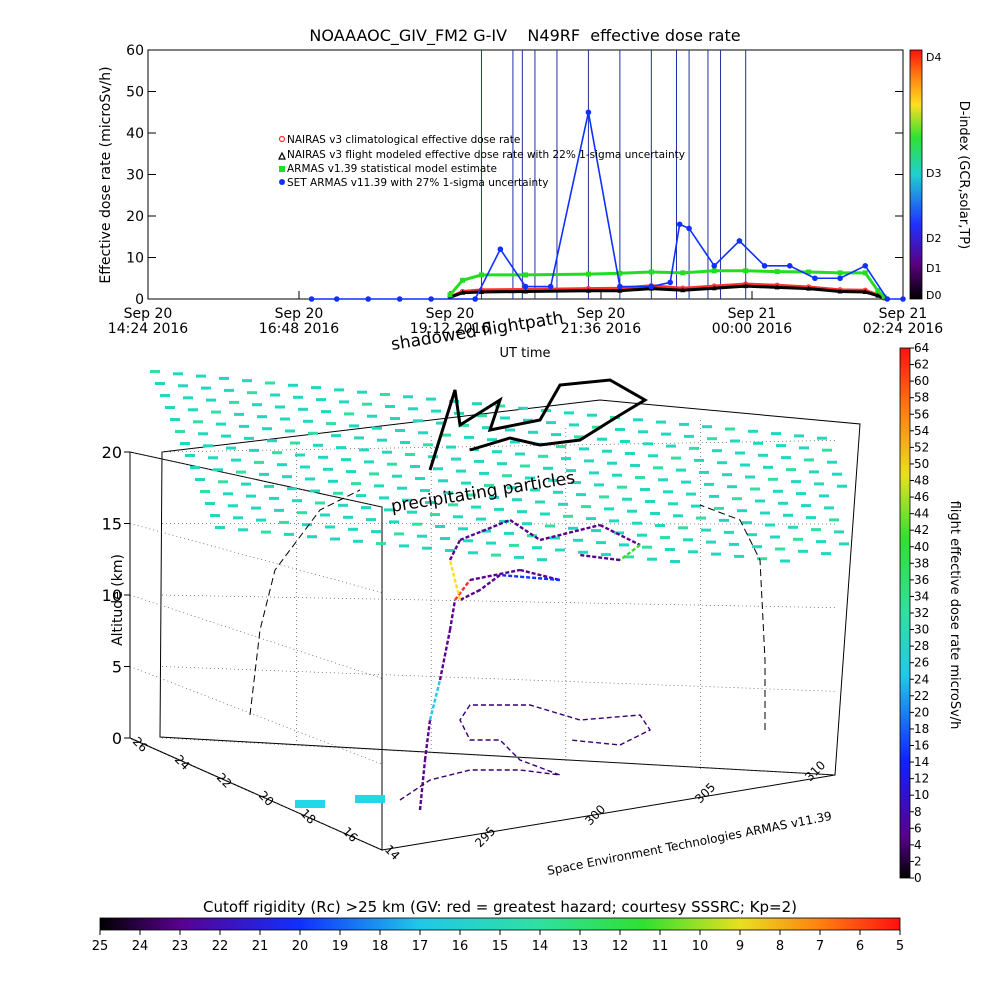 This screenshot has width=1000, height=1000. What do you see at coordinates (282, 182) in the screenshot?
I see `legend-marker-set-armas` at bounding box center [282, 182].